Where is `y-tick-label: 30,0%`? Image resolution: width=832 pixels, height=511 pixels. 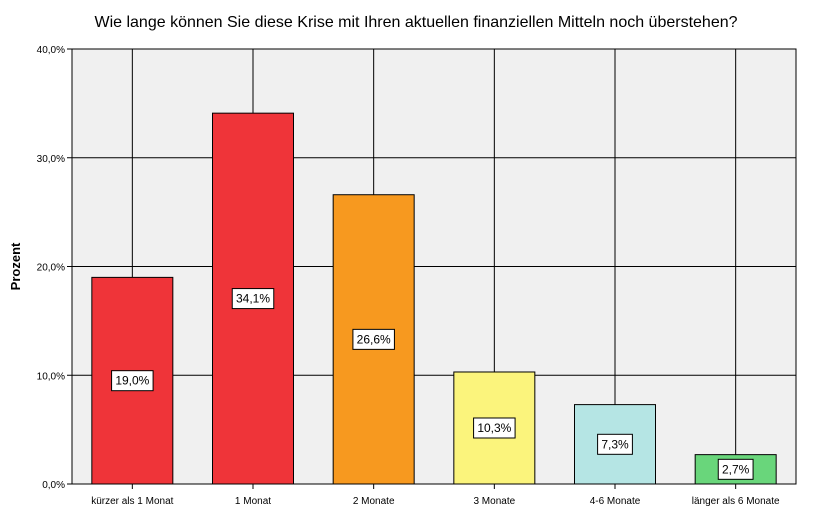
y-tick-label: 30,0% is located at coordinates (51, 159).